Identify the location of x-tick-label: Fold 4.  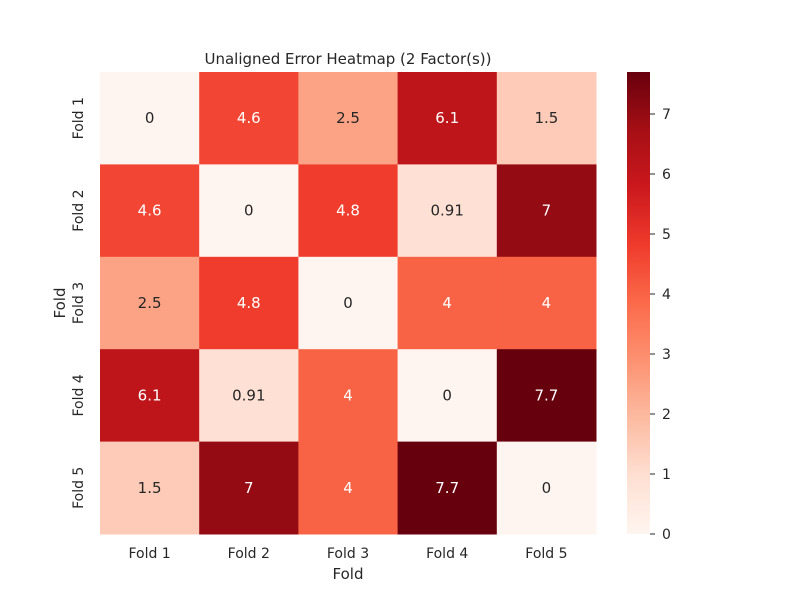
(447, 554).